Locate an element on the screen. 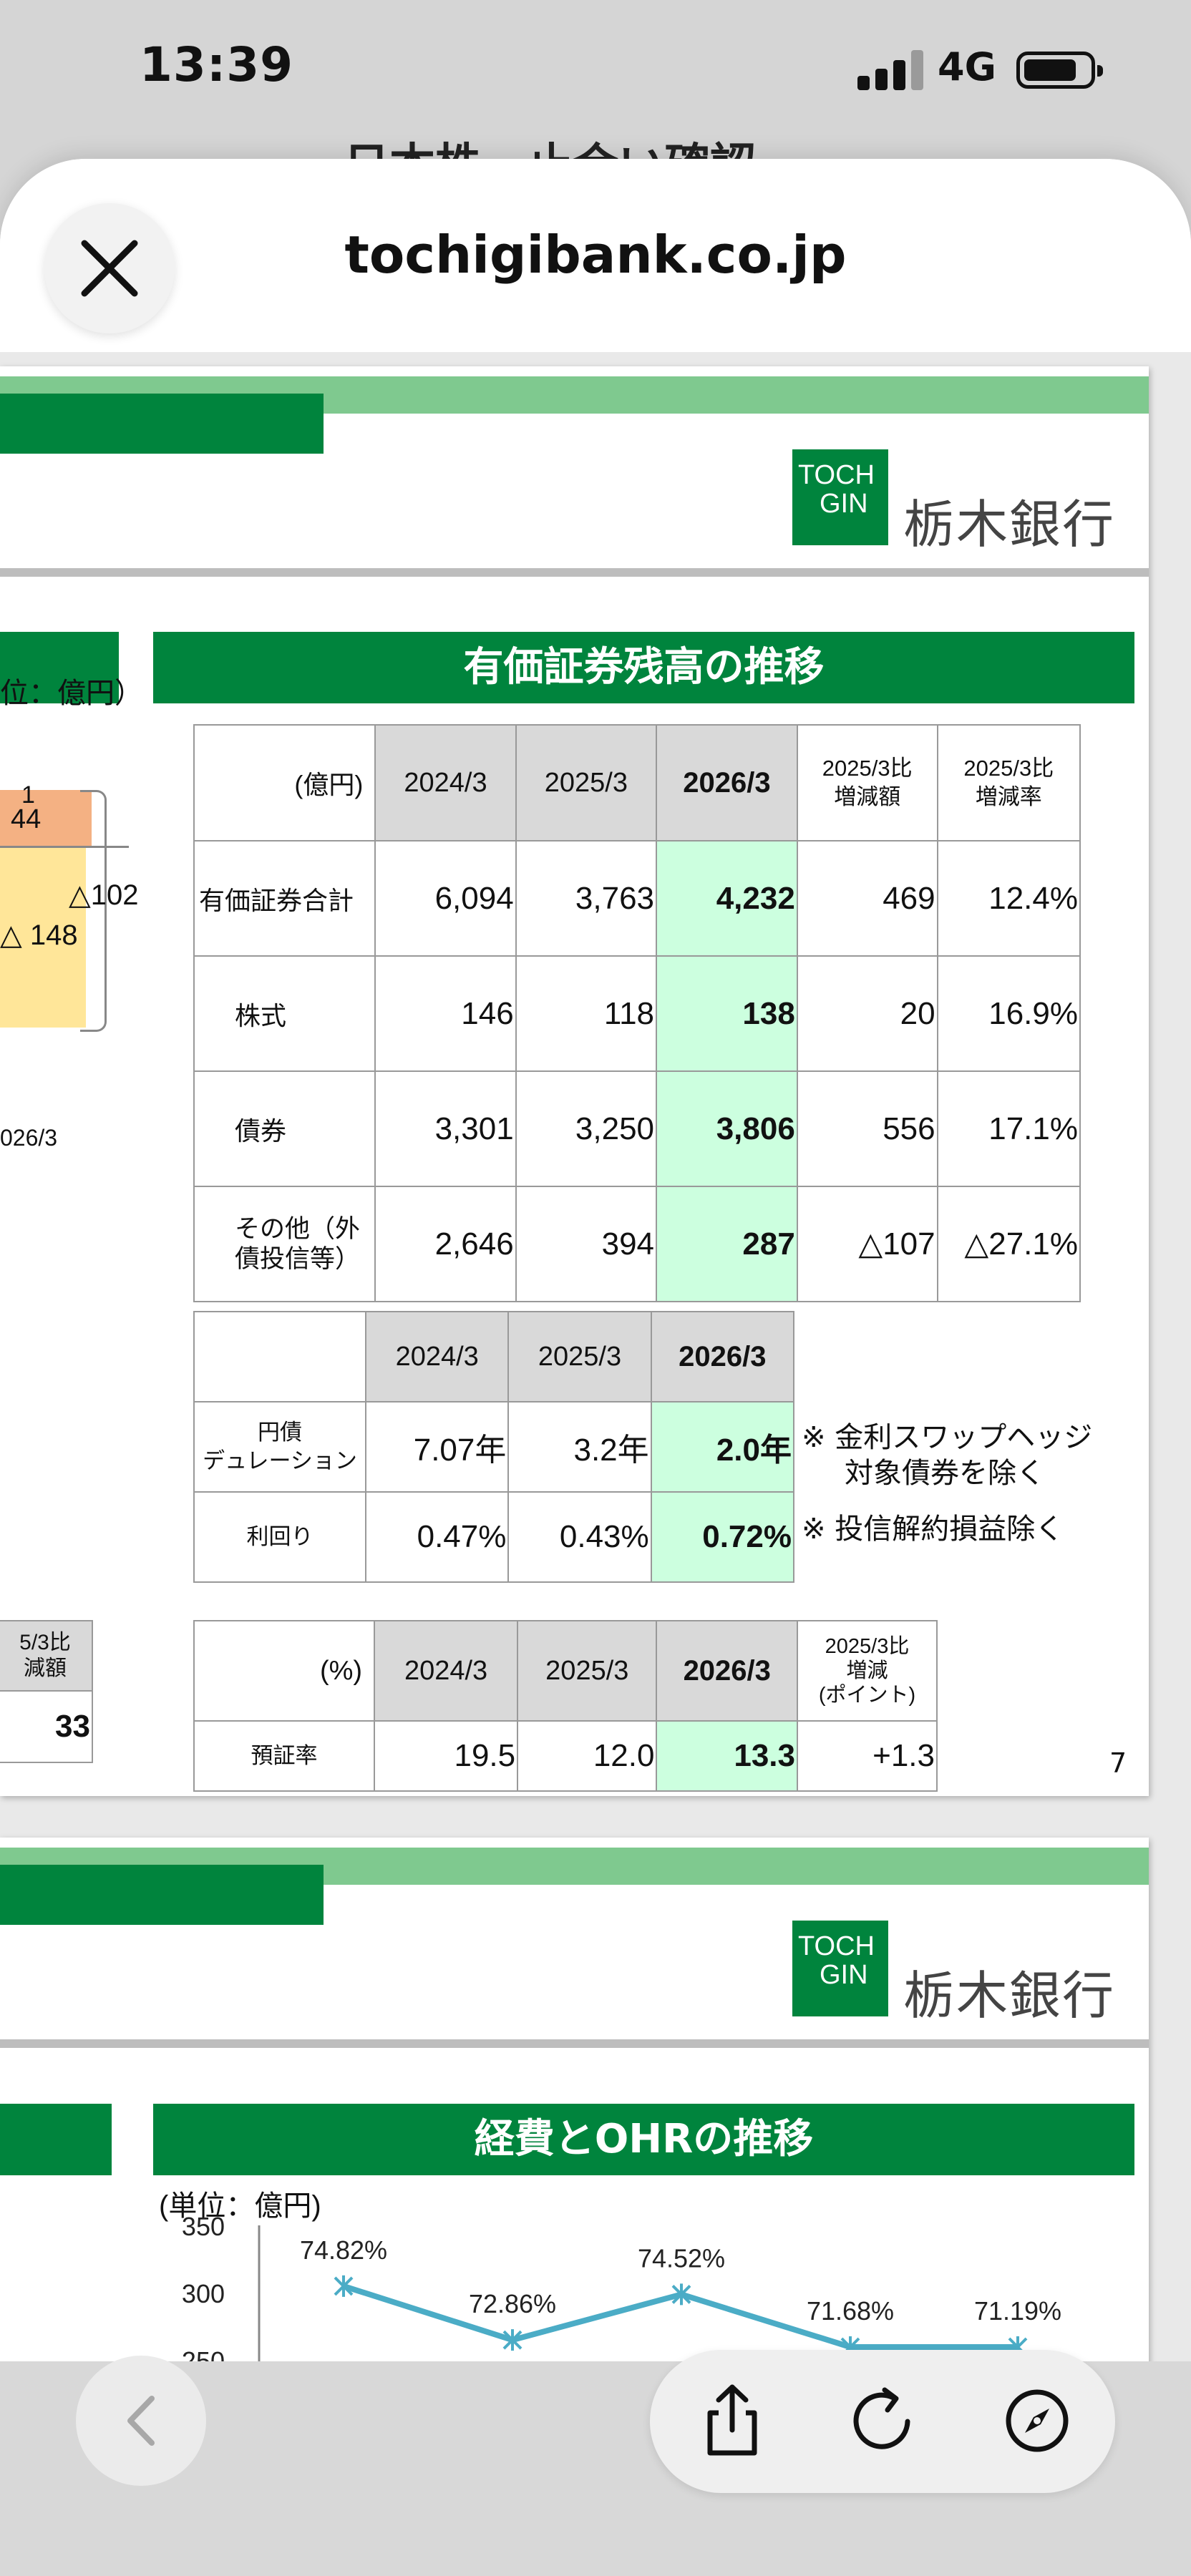  note-swap-hedge-2: 対象債券を除く is located at coordinates (945, 1473).